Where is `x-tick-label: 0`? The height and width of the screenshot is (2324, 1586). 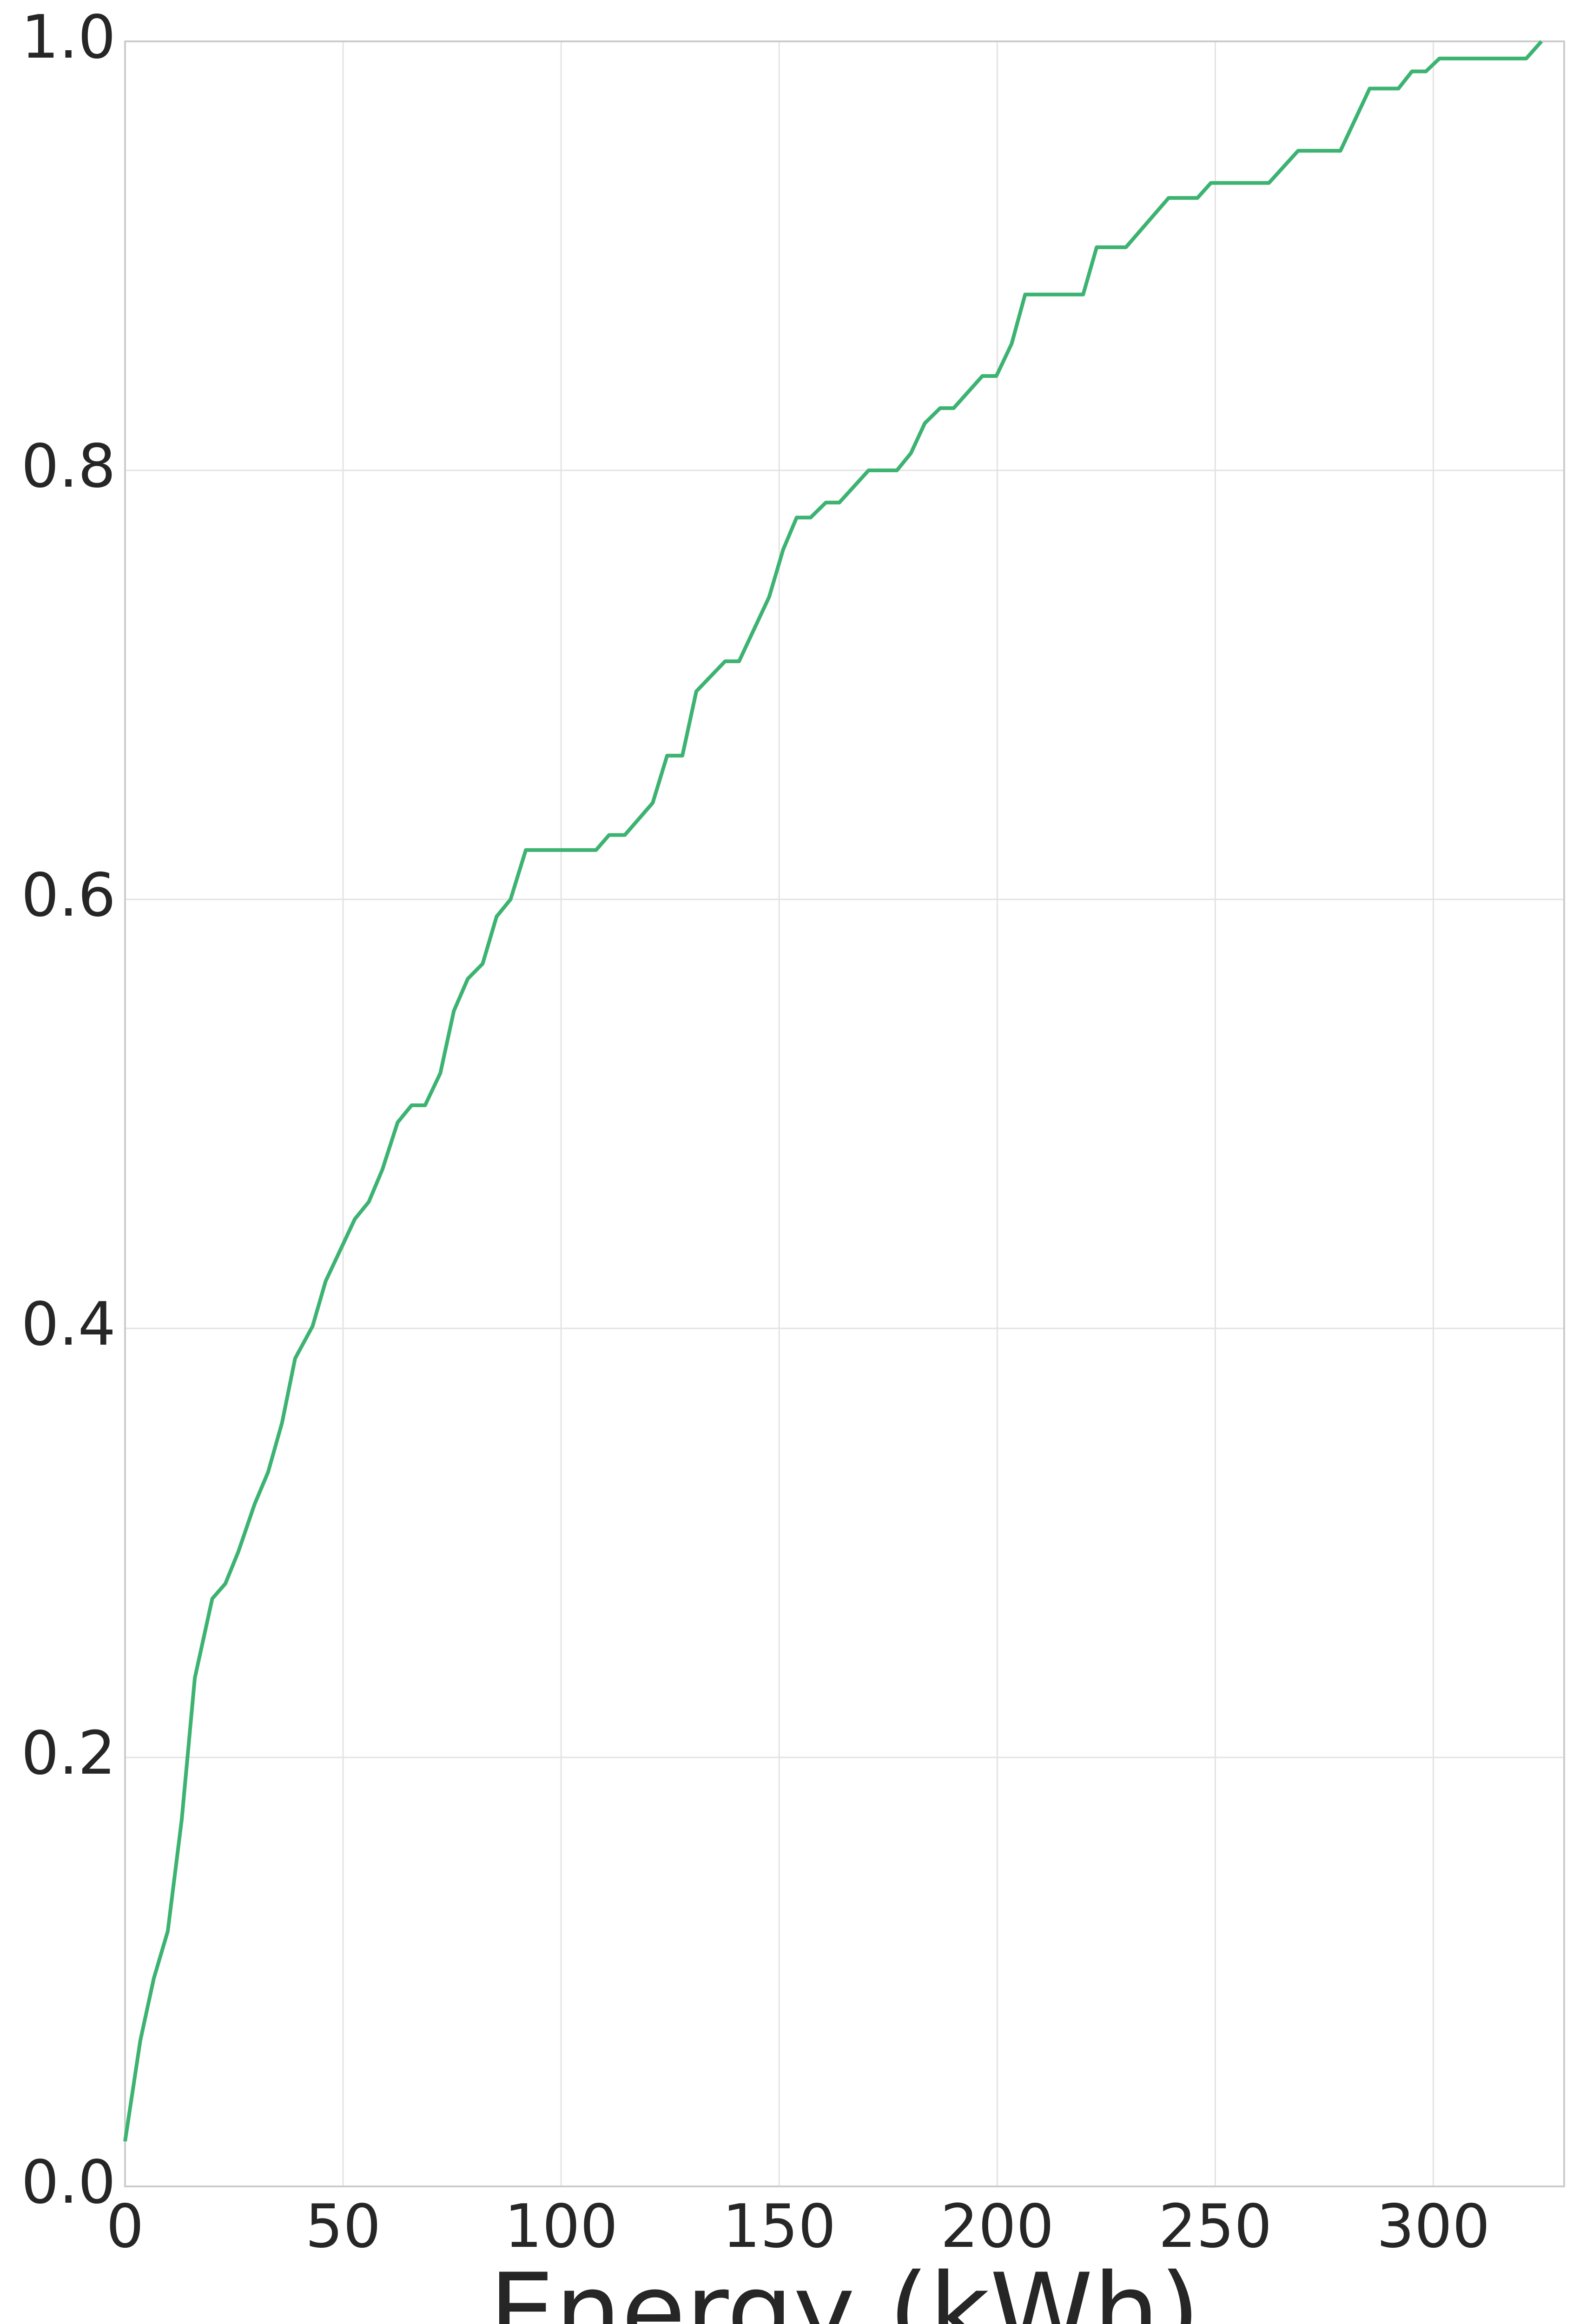 x-tick-label: 0 is located at coordinates (125, 2226).